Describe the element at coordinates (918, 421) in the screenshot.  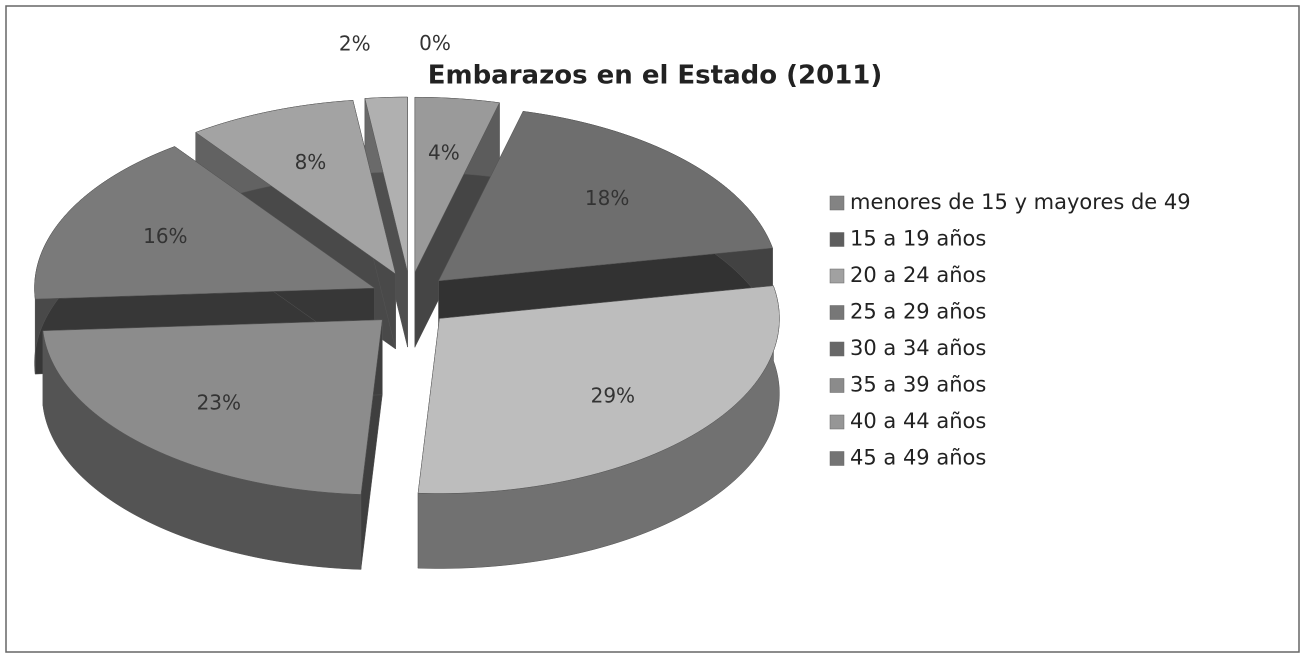
I see `legend-label: 40 a 44 años` at that location.